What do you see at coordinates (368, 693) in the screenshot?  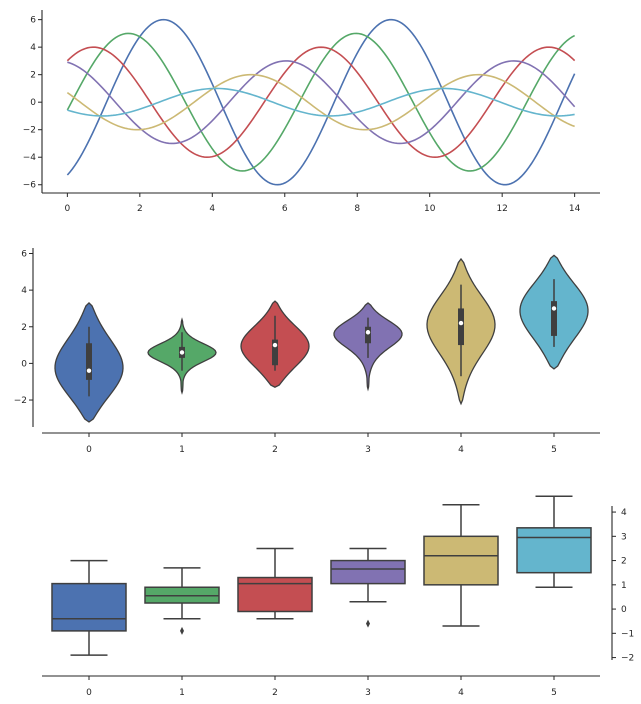 I see `box-x-tick-label: 3` at bounding box center [368, 693].